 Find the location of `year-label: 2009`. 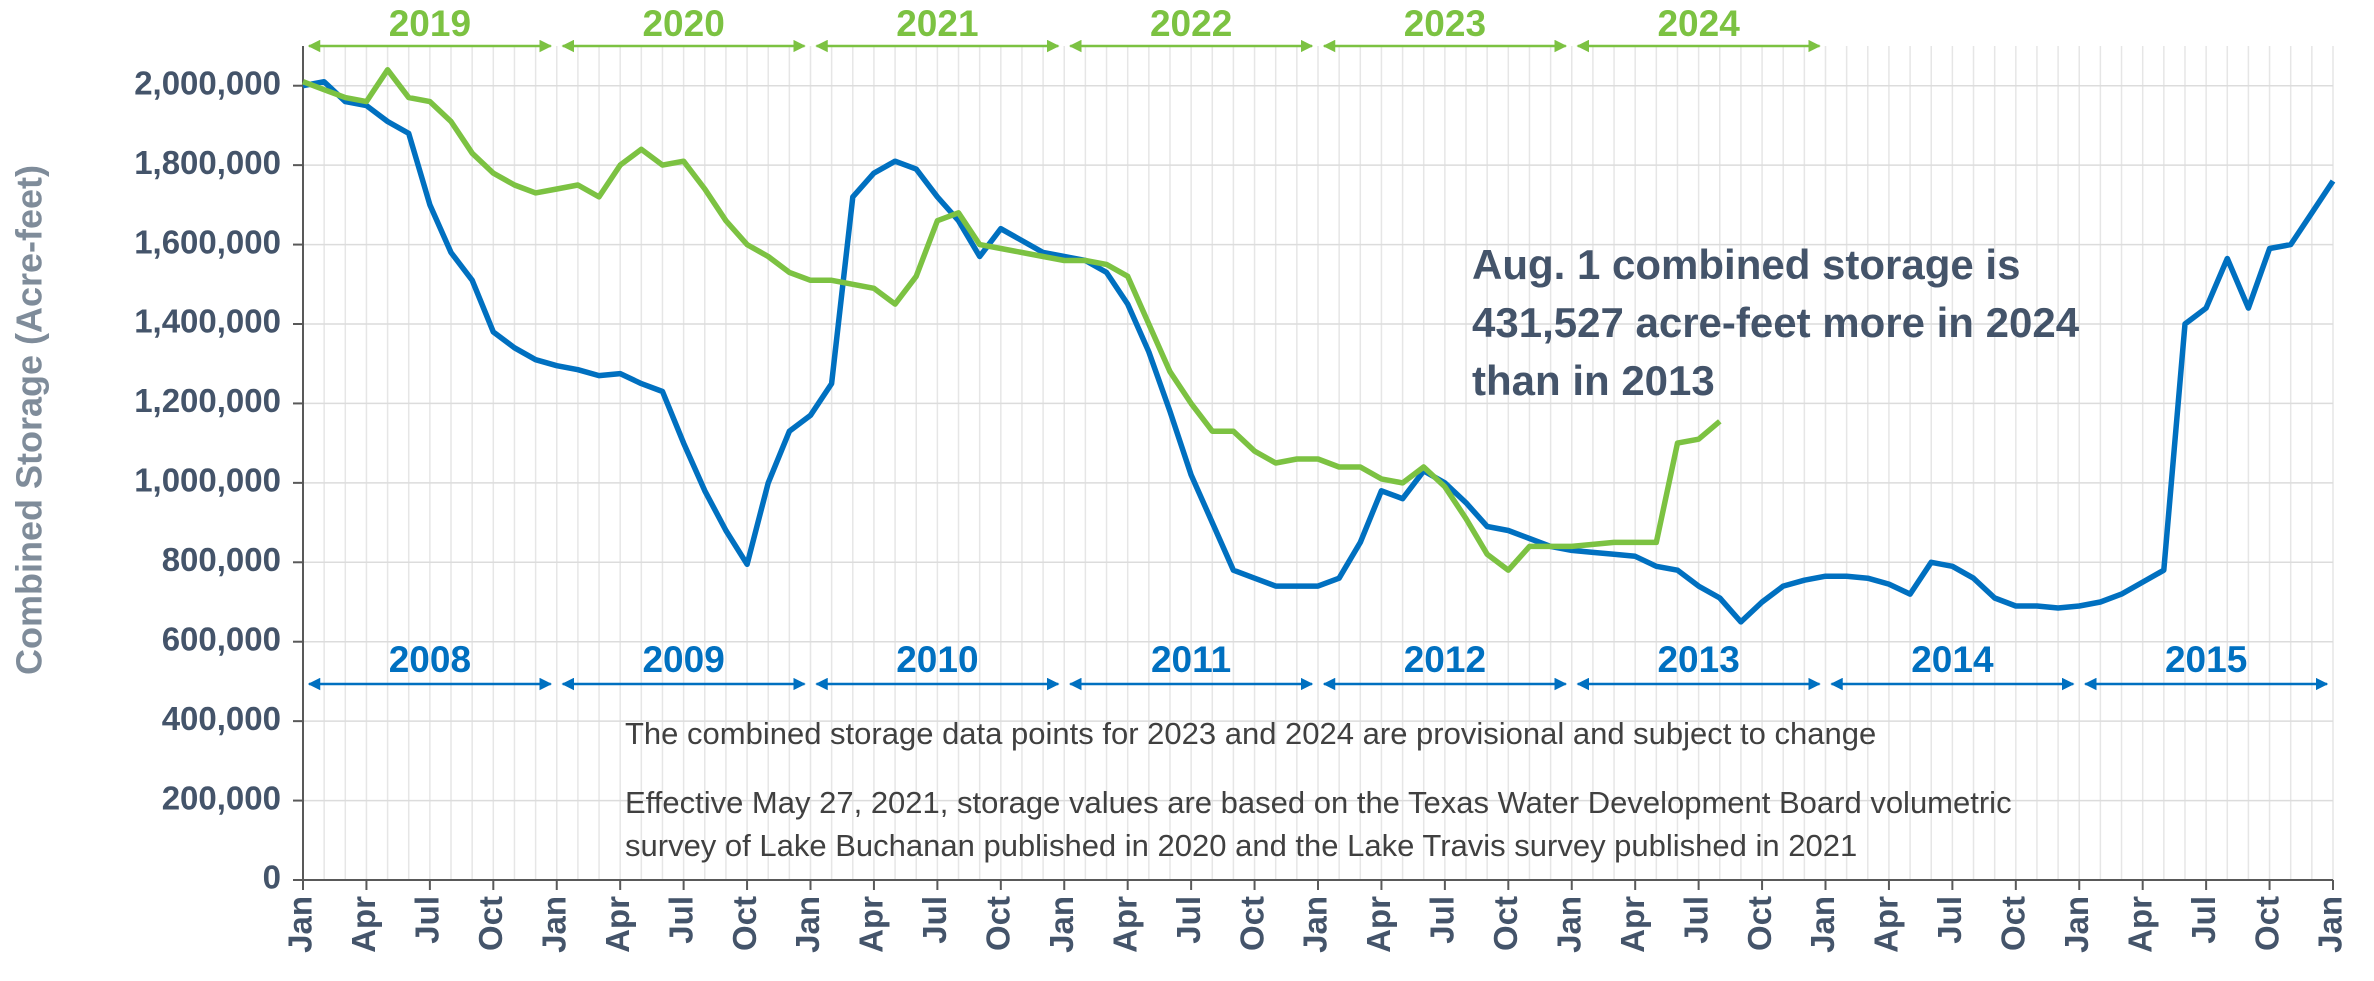

year-label: 2009 is located at coordinates (683, 659).